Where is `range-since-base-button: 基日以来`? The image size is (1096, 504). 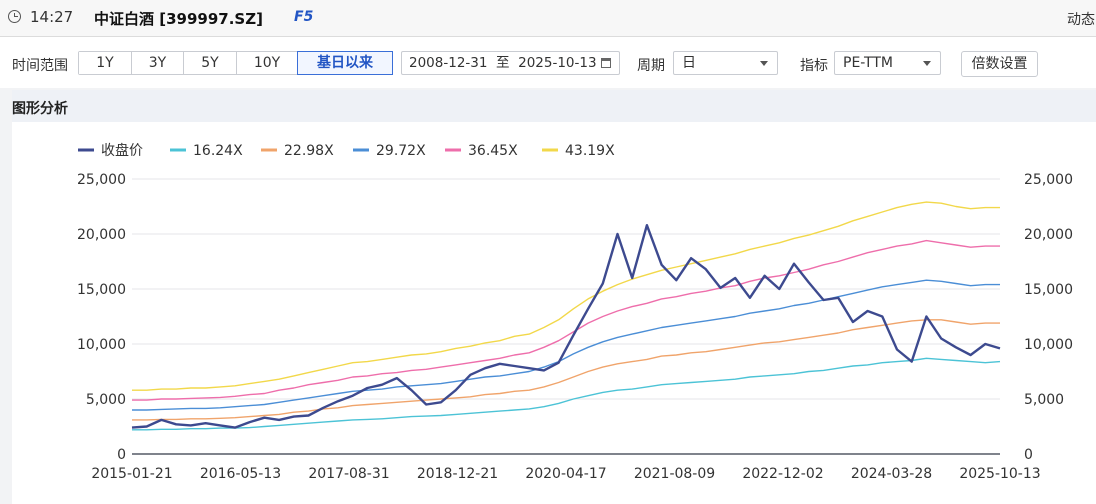
range-since-base-button: 基日以来 is located at coordinates (345, 63).